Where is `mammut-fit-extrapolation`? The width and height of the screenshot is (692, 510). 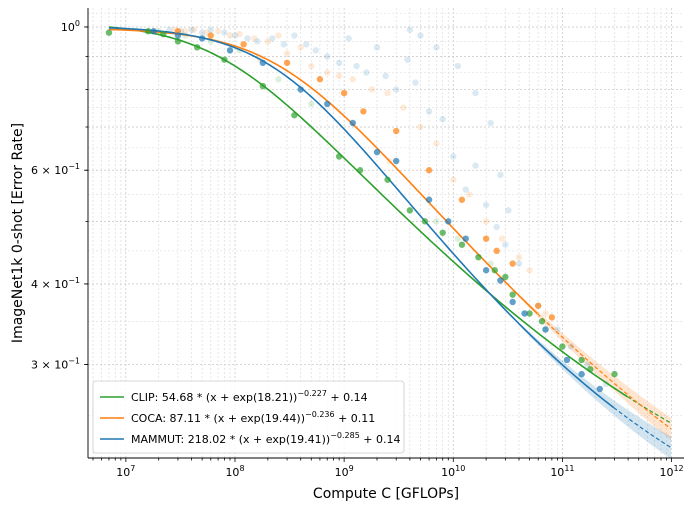 mammut-fit-extrapolation is located at coordinates (642, 428).